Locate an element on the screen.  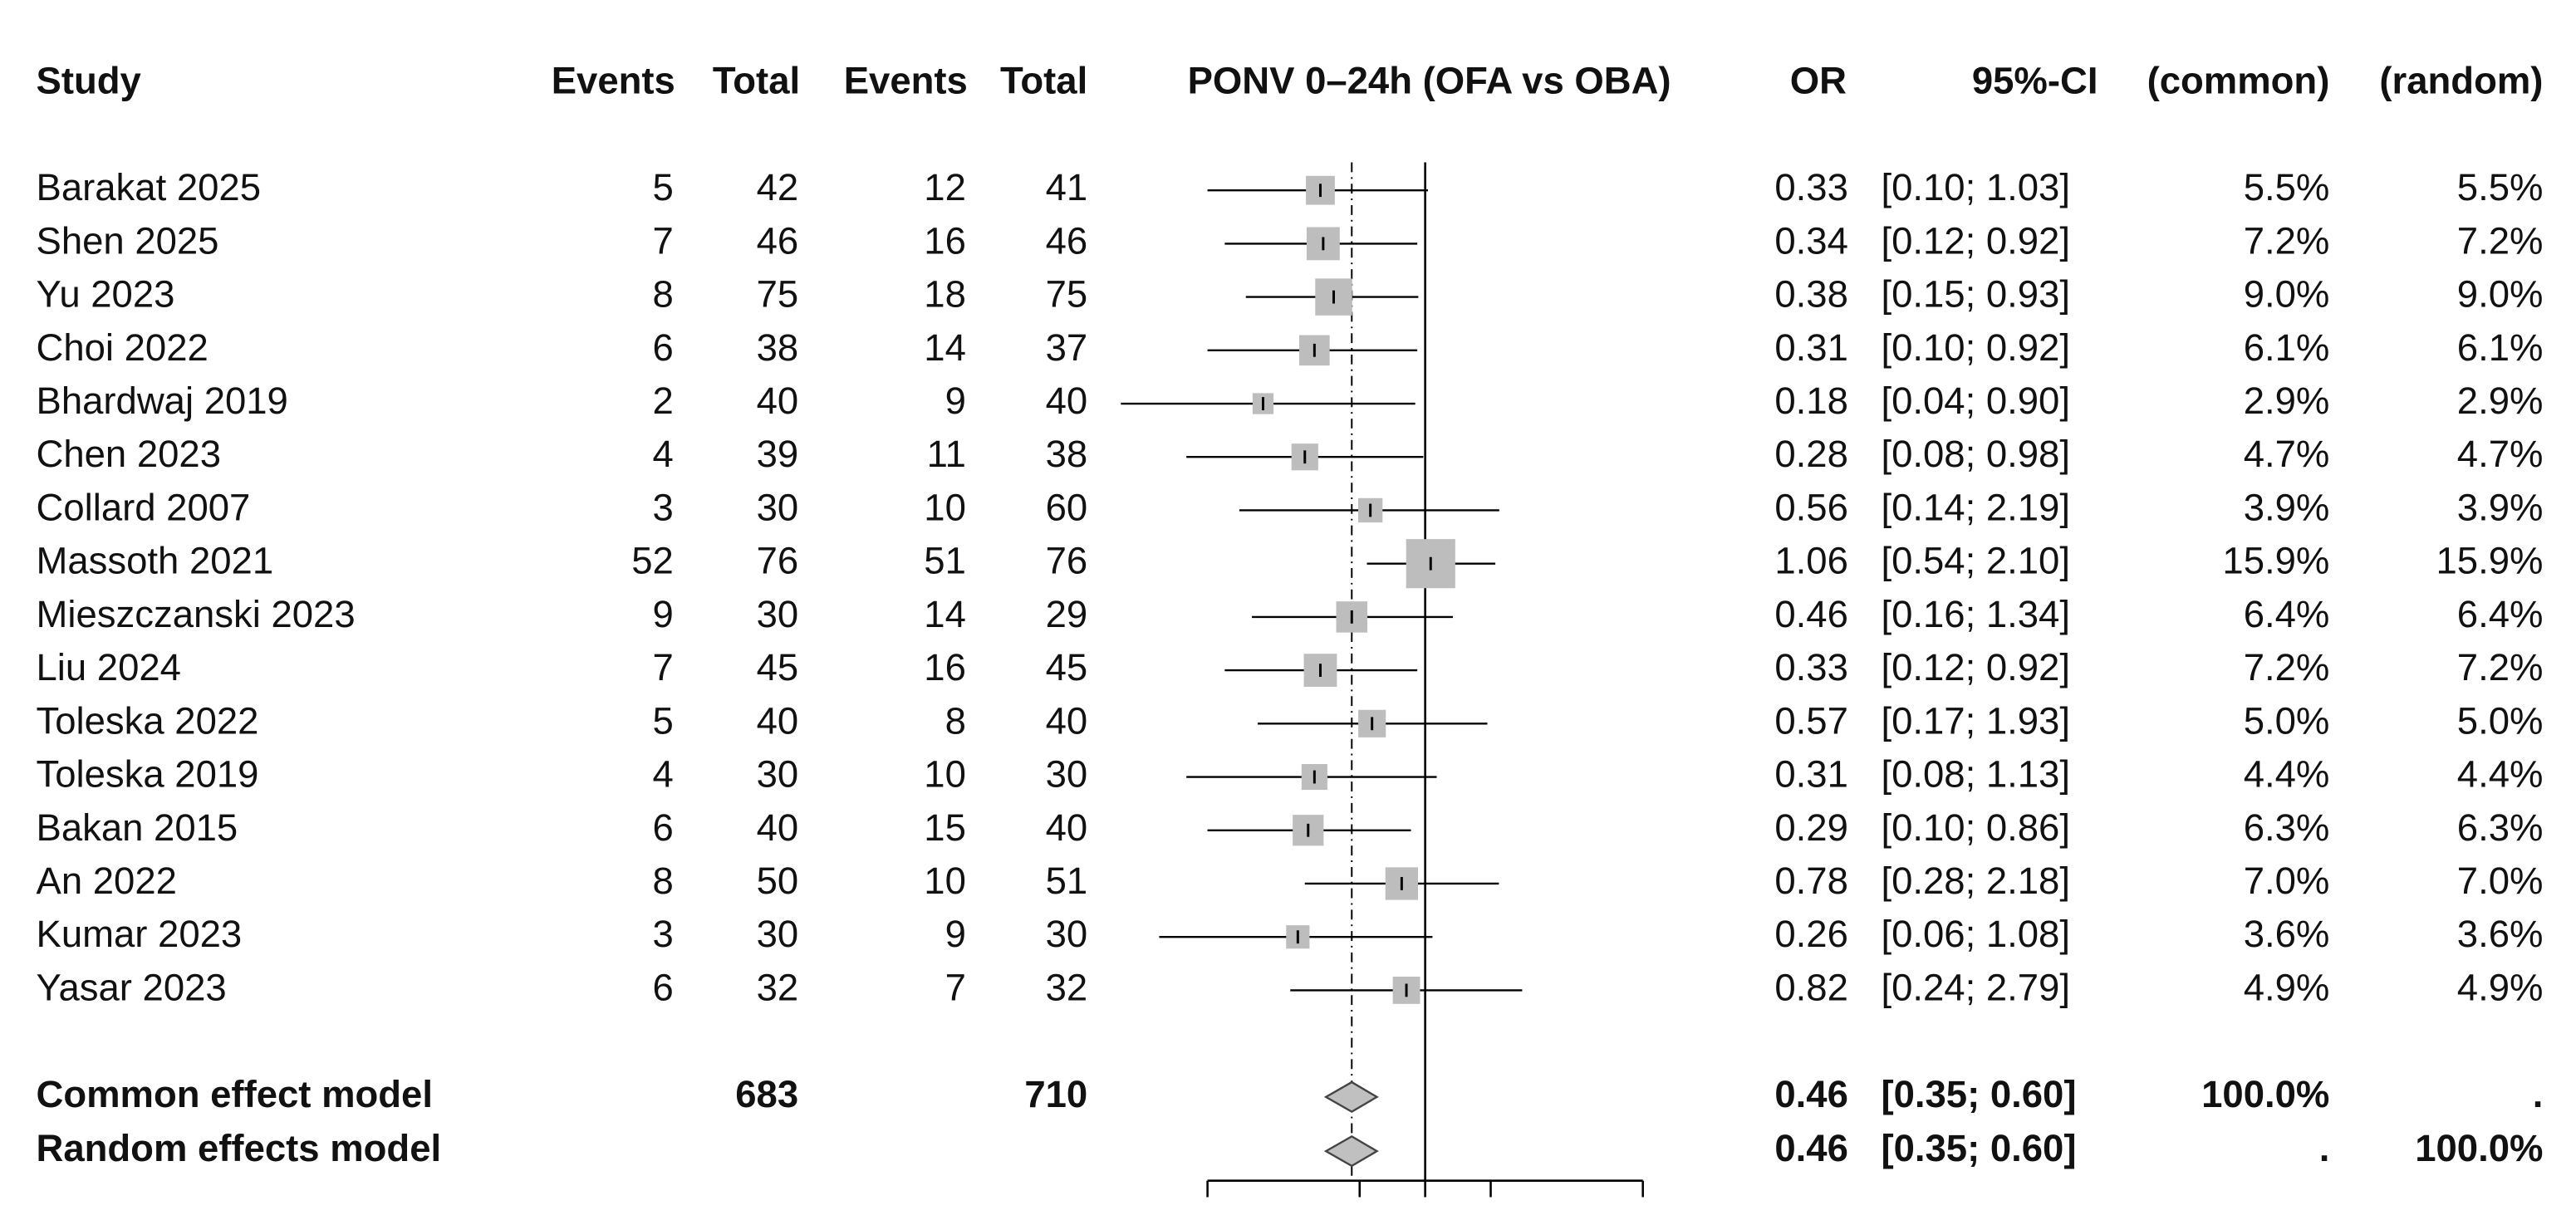
cell-weight-random: 4.4% is located at coordinates (2500, 774).